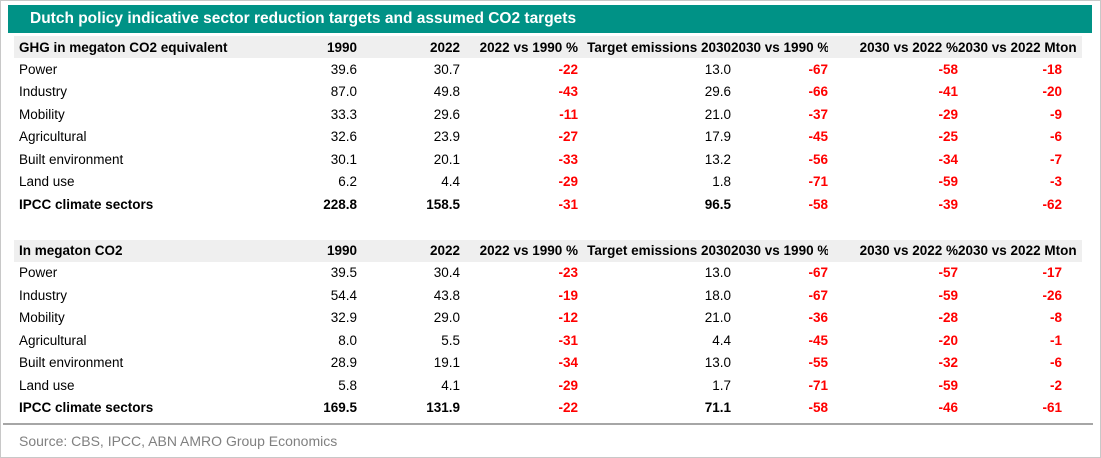 The height and width of the screenshot is (458, 1101). What do you see at coordinates (446, 114) in the screenshot?
I see `cell-value: 29.6` at bounding box center [446, 114].